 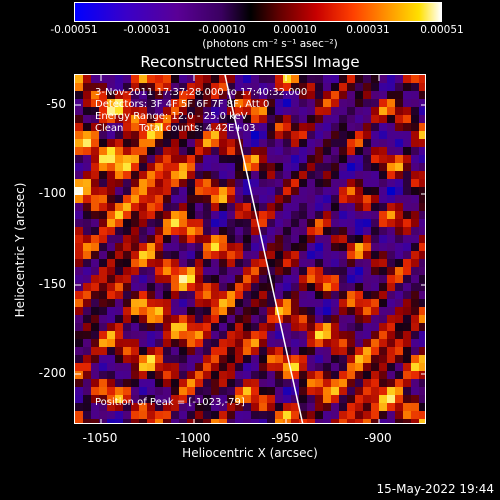 I want to click on x-tick-label: -1050, so click(x=100, y=438).